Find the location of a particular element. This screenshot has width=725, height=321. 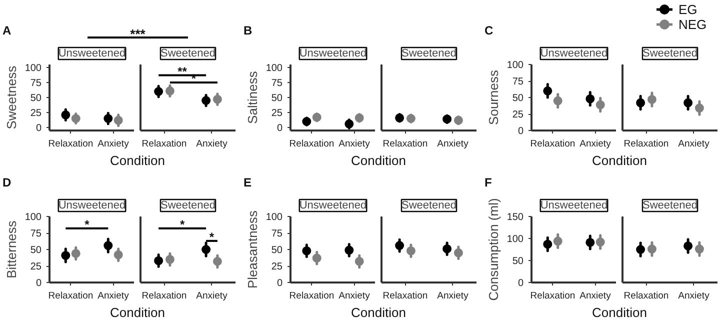

y-axis-title: Pleasantness is located at coordinates (252, 249).